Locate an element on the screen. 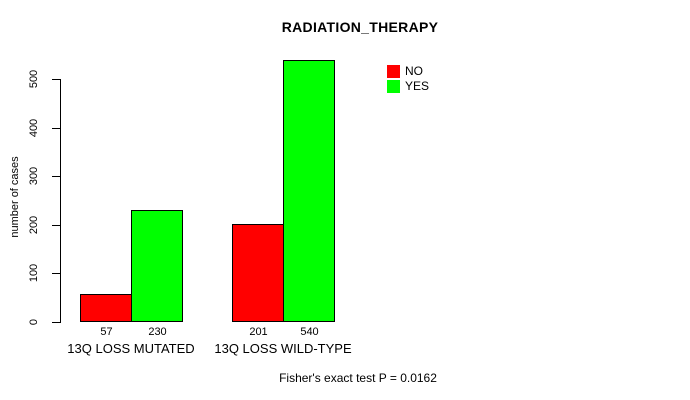  legend: NO YES is located at coordinates (408, 78).